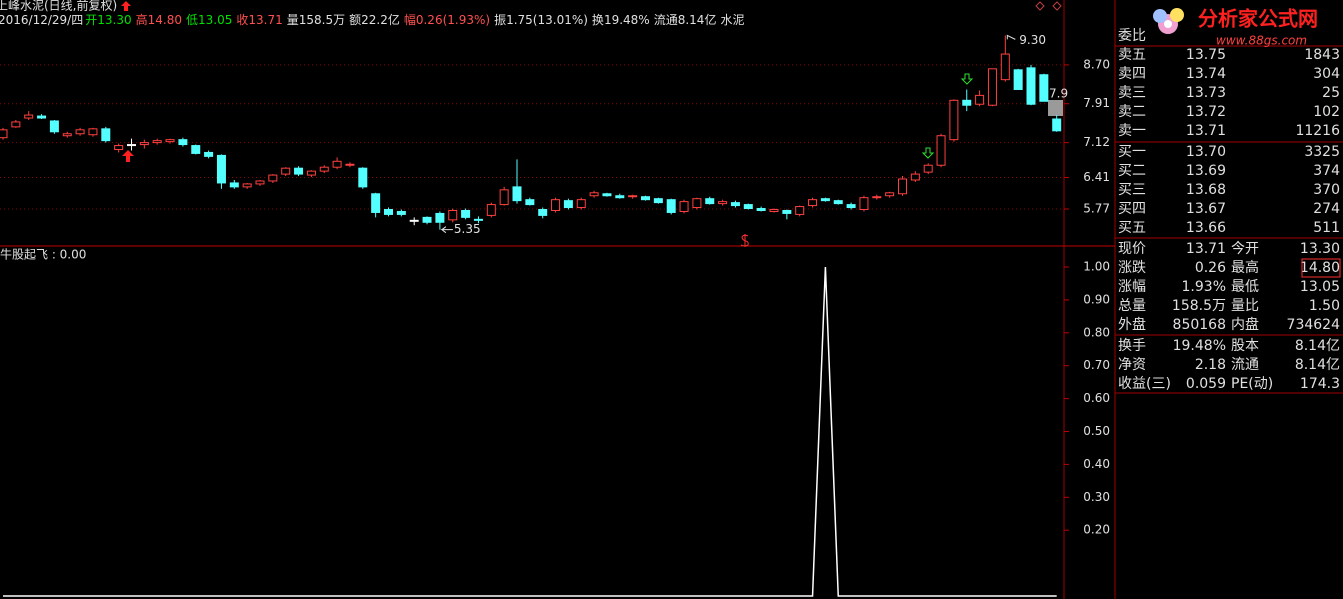 Image resolution: width=1343 pixels, height=599 pixels. Describe the element at coordinates (1096, 431) in the screenshot. I see `y-tick-label: 0.50` at that location.